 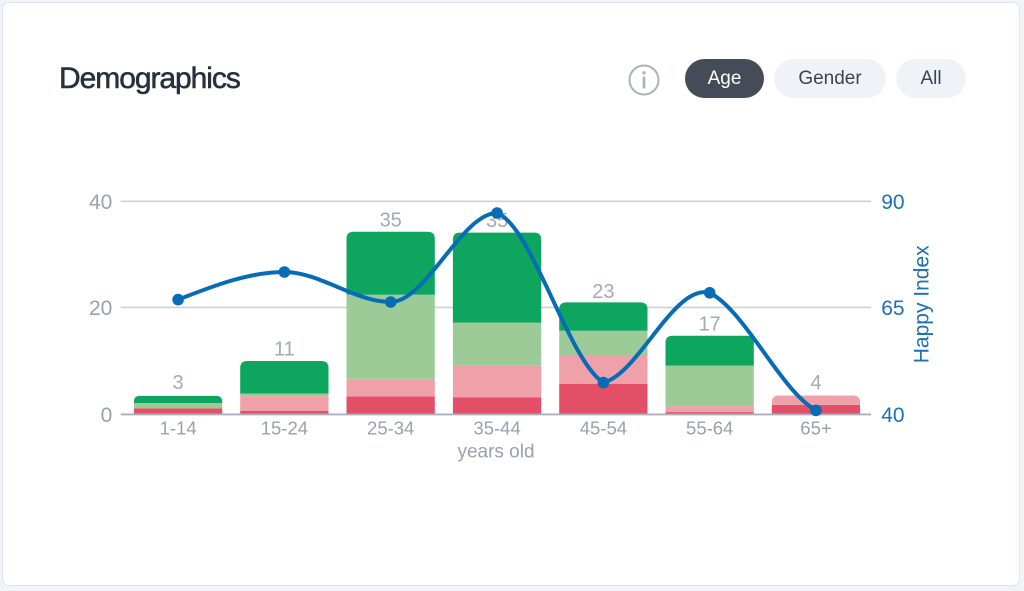 I want to click on svg-text: 17, so click(x=710, y=324).